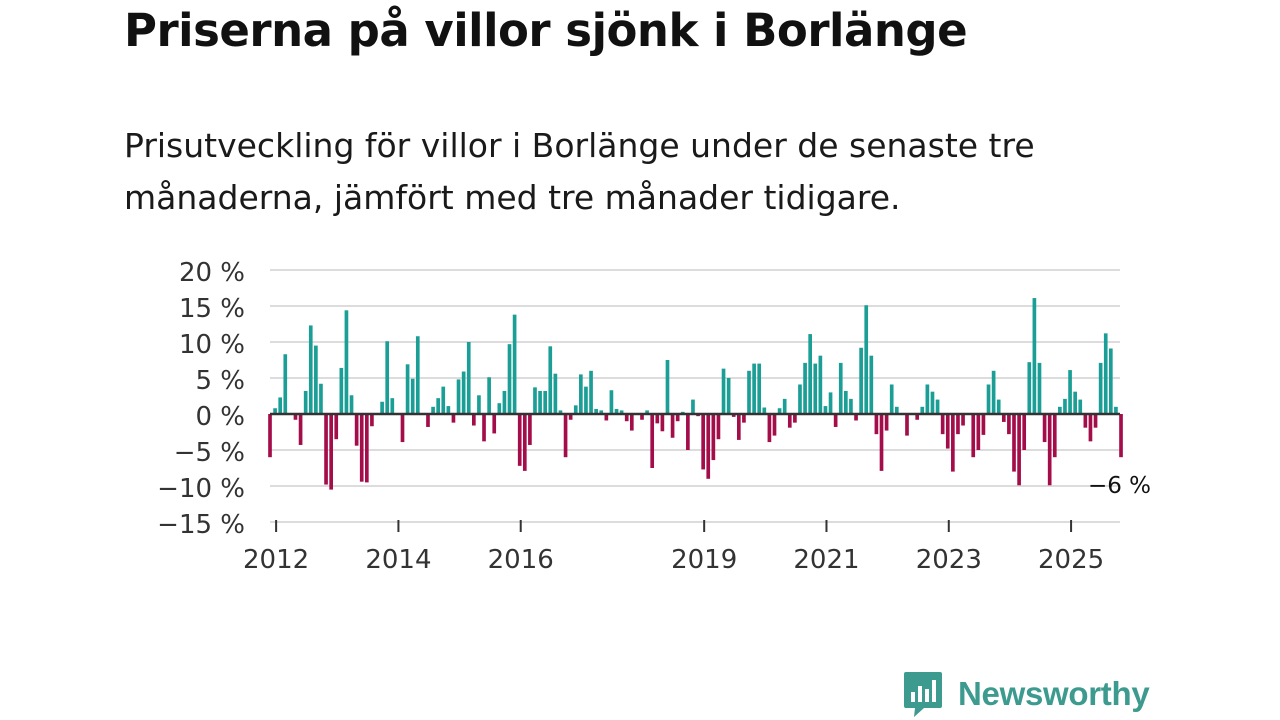 Image resolution: width=1280 pixels, height=720 pixels. What do you see at coordinates (201, 399) in the screenshot?
I see `y-axis-labels: 20 % 15 % 10 % 5 % 0 % −5 % −10 % −15 %` at bounding box center [201, 399].